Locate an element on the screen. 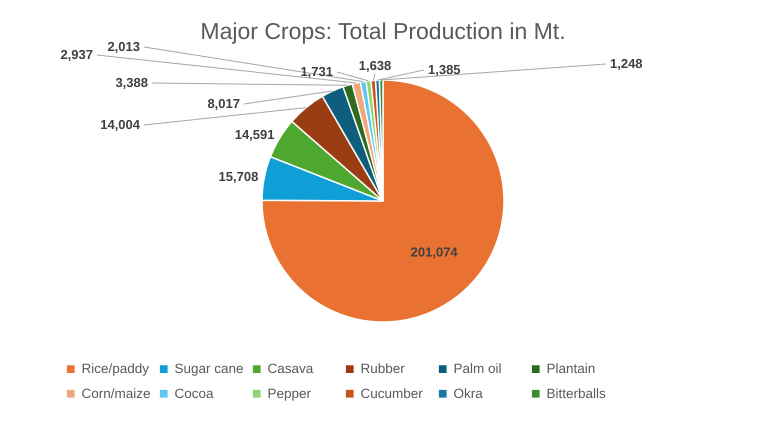 This screenshot has width=768, height=426. legend-label: Okra is located at coordinates (469, 393).